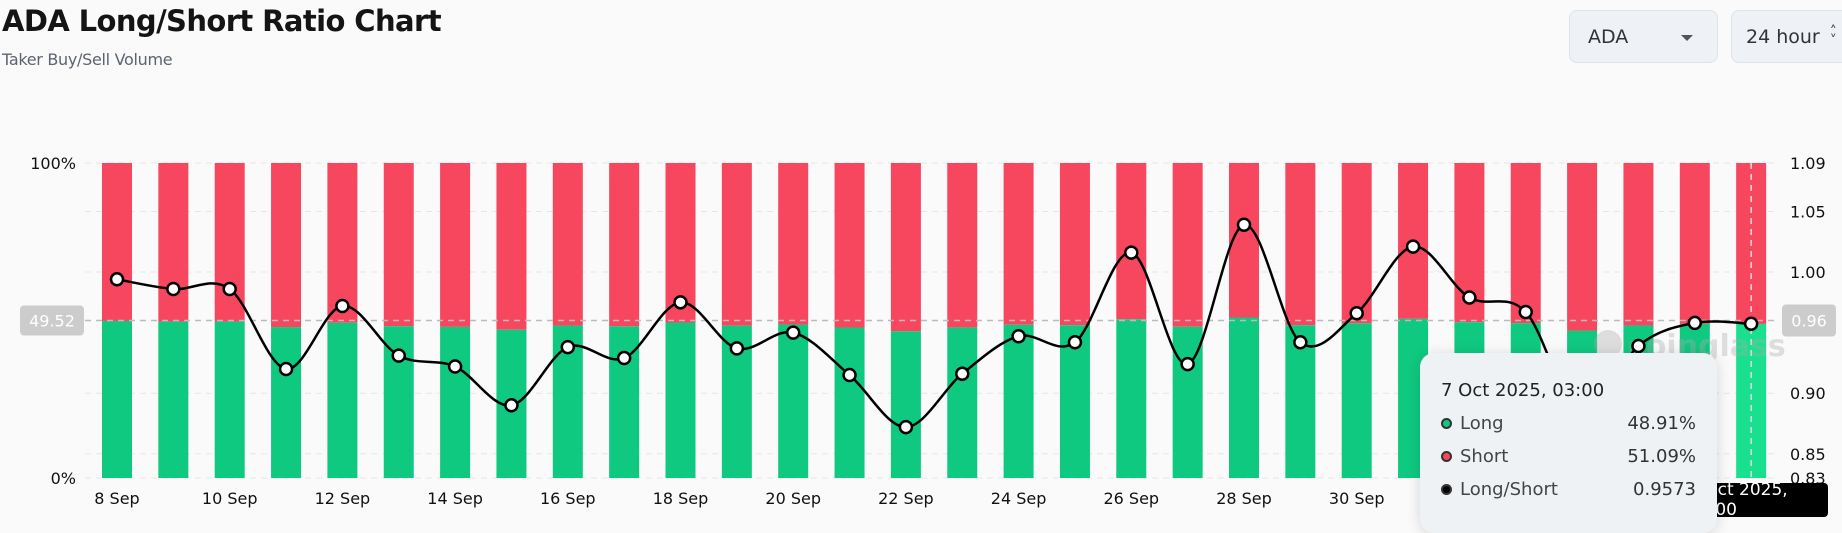 The image size is (1842, 533). I want to click on asset-select: ADA, so click(1643, 36).